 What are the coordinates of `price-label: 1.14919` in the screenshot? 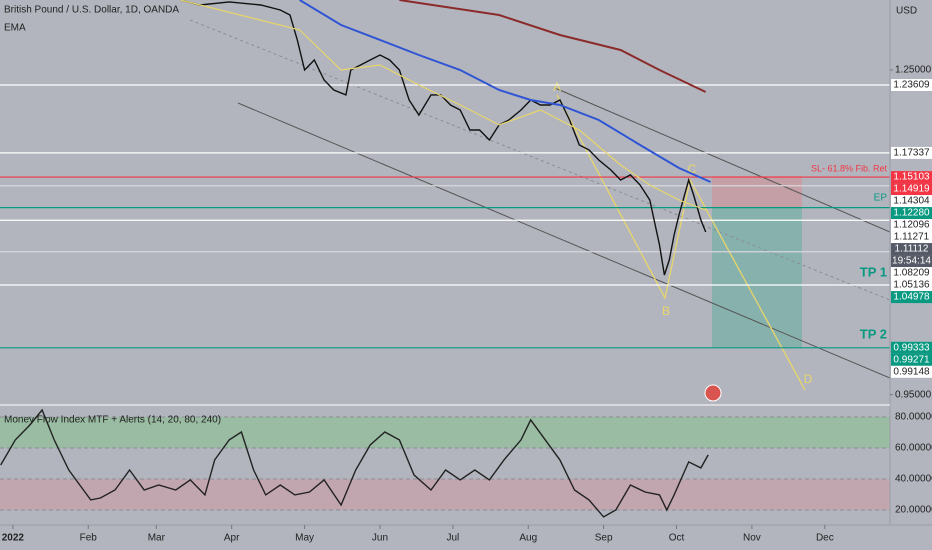 It's located at (911, 189).